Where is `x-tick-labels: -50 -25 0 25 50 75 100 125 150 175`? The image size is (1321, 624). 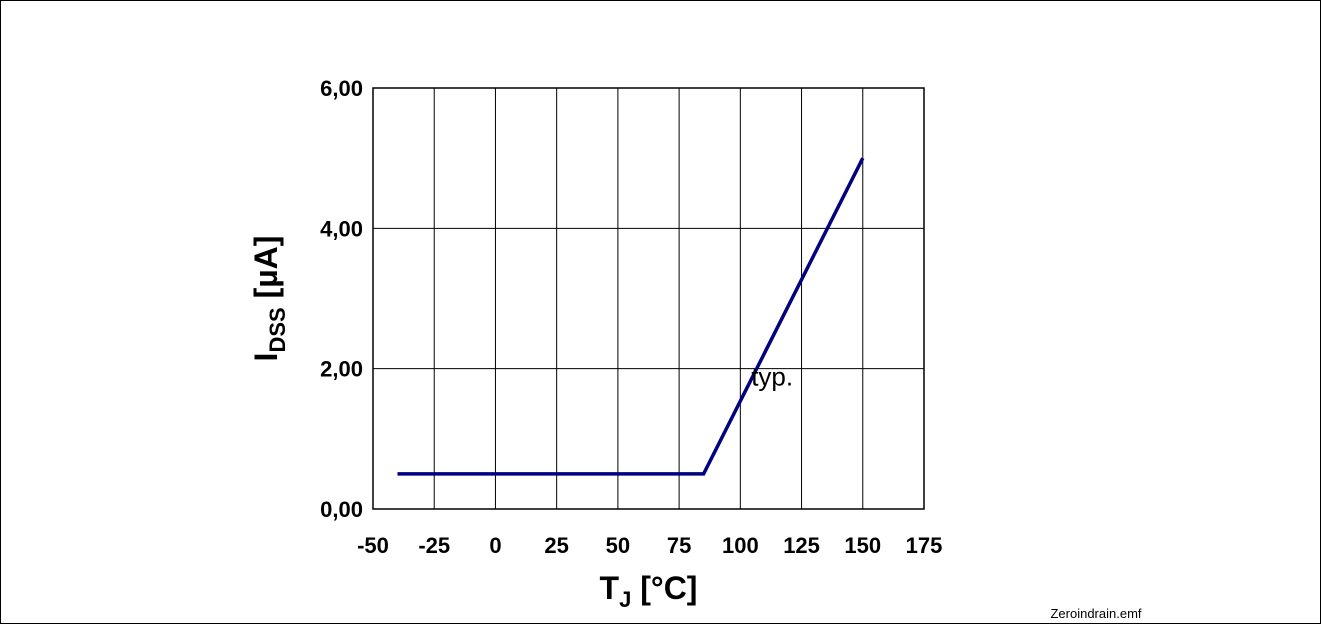 x-tick-labels: -50 -25 0 25 50 75 100 125 150 175 is located at coordinates (649, 545).